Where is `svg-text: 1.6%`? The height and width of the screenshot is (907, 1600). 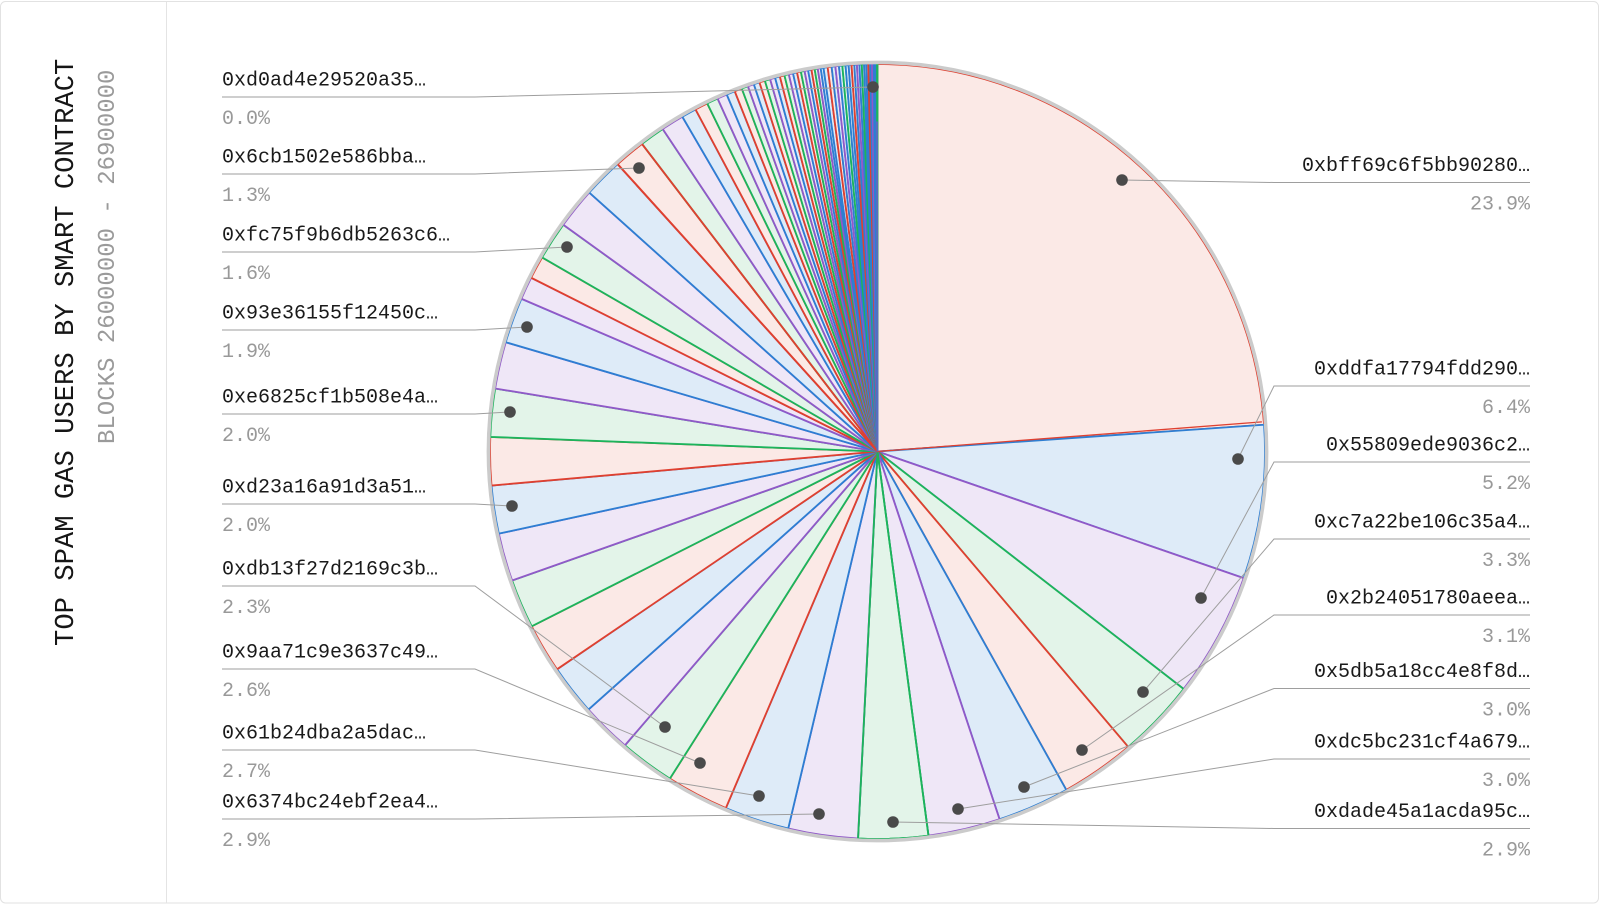 svg-text: 1.6% is located at coordinates (246, 274).